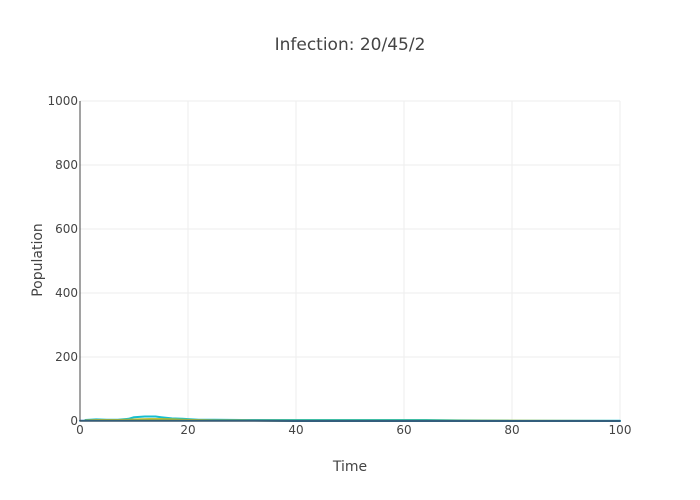 The width and height of the screenshot is (700, 500). Describe the element at coordinates (66, 229) in the screenshot. I see `y-tick-label: 600` at that location.